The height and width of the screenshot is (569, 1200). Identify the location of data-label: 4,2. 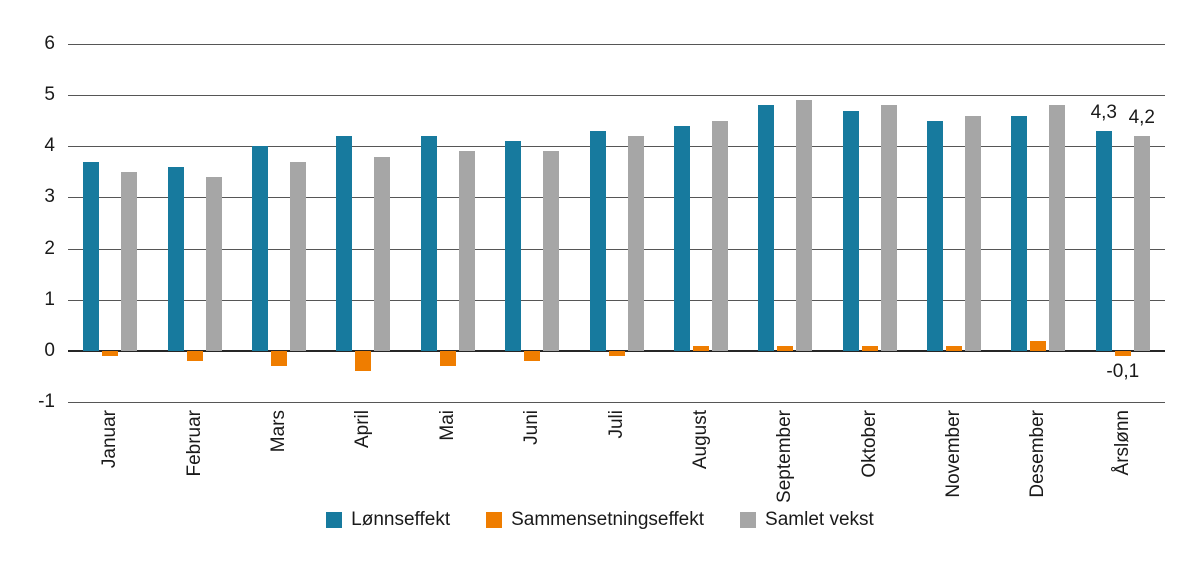
(1141, 118).